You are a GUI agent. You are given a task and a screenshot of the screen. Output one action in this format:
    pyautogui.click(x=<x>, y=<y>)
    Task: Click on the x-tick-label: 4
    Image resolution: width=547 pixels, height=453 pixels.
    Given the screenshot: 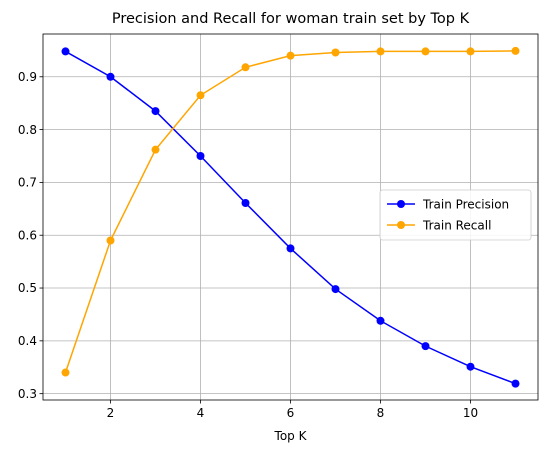 What is the action you would take?
    pyautogui.click(x=201, y=413)
    